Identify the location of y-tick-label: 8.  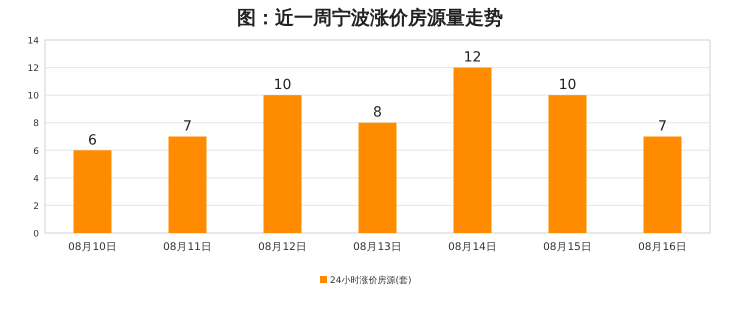
(36, 124).